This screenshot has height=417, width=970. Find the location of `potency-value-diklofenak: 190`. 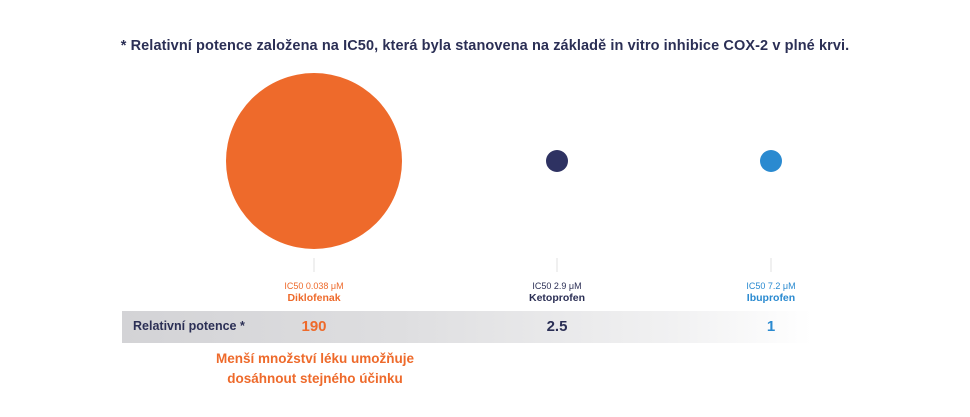

potency-value-diklofenak: 190 is located at coordinates (313, 326).